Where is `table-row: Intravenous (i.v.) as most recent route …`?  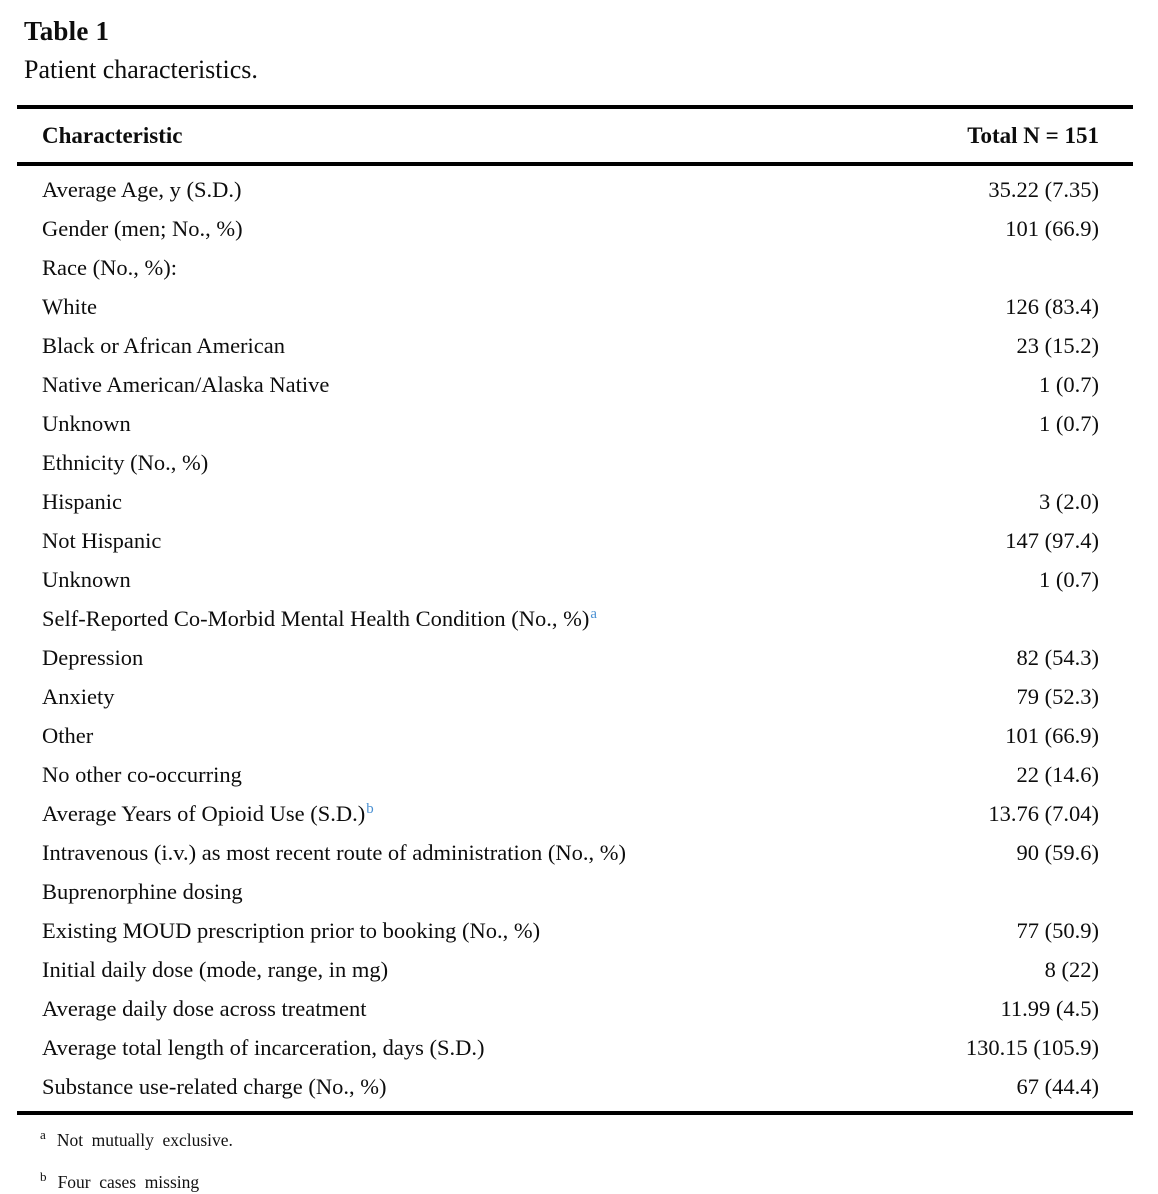 table-row: Intravenous (i.v.) as most recent route … is located at coordinates (575, 853).